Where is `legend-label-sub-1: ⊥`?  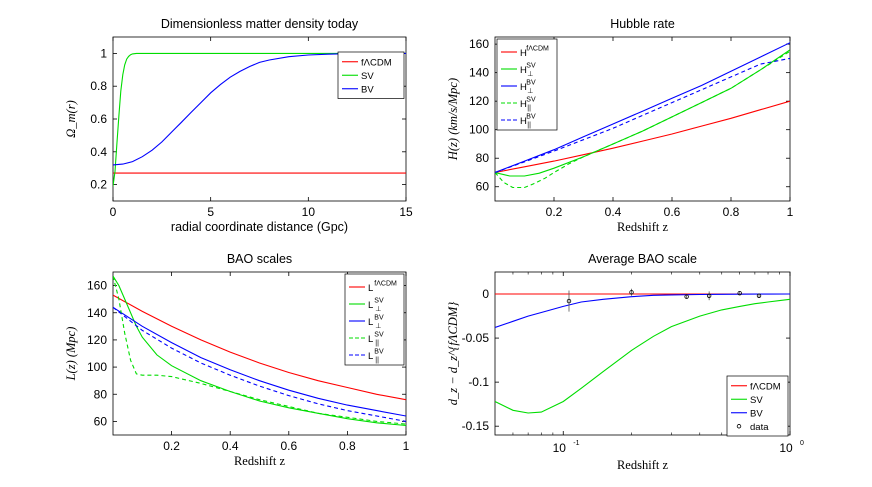
legend-label-sub-1: ⊥ is located at coordinates (378, 309).